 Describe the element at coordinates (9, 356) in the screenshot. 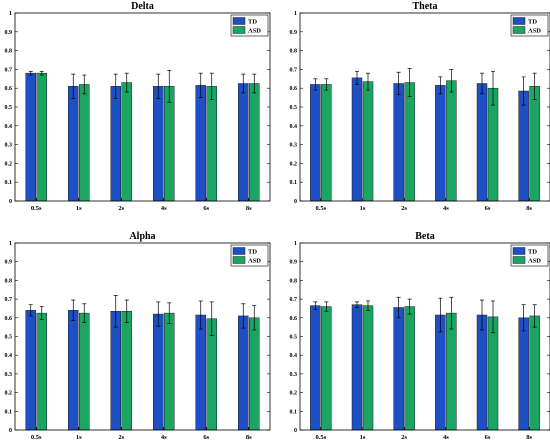

I see `y-tick-label: 0.4` at that location.